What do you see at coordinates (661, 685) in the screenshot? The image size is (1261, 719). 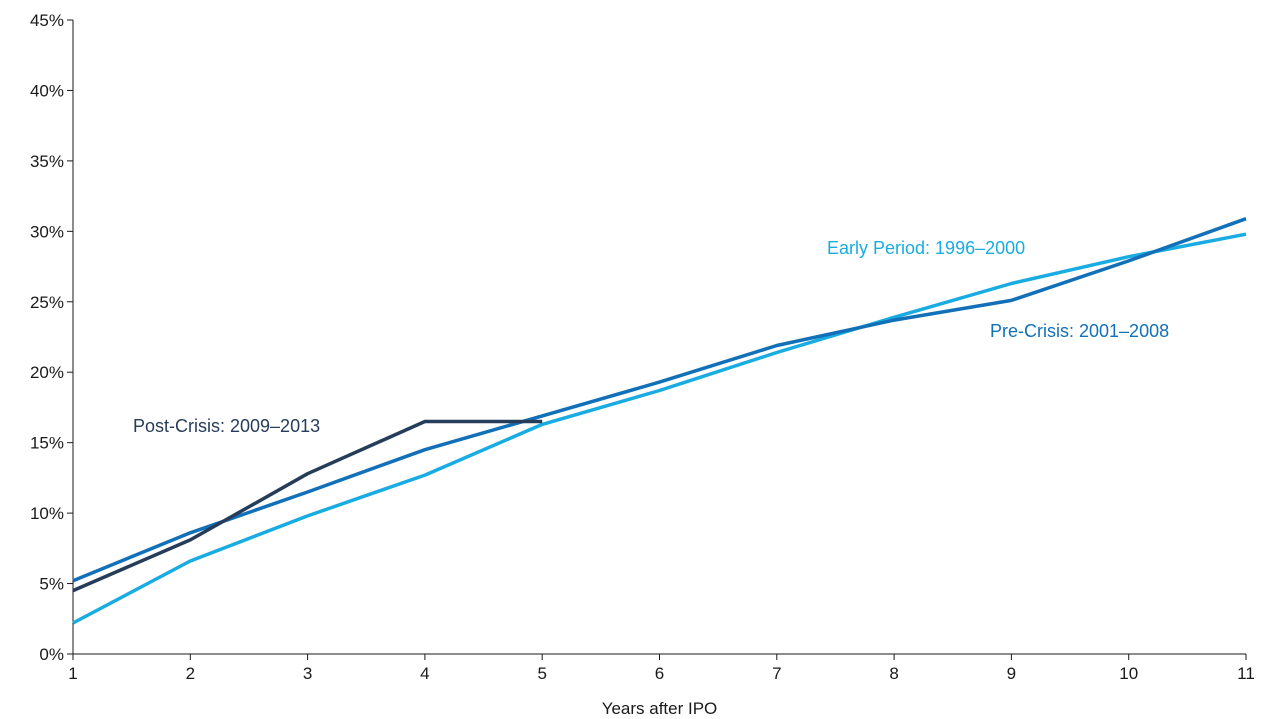 I see `x-axis: 1 2 3 4 5 6 7 8 9 10 11 Years after IPO` at bounding box center [661, 685].